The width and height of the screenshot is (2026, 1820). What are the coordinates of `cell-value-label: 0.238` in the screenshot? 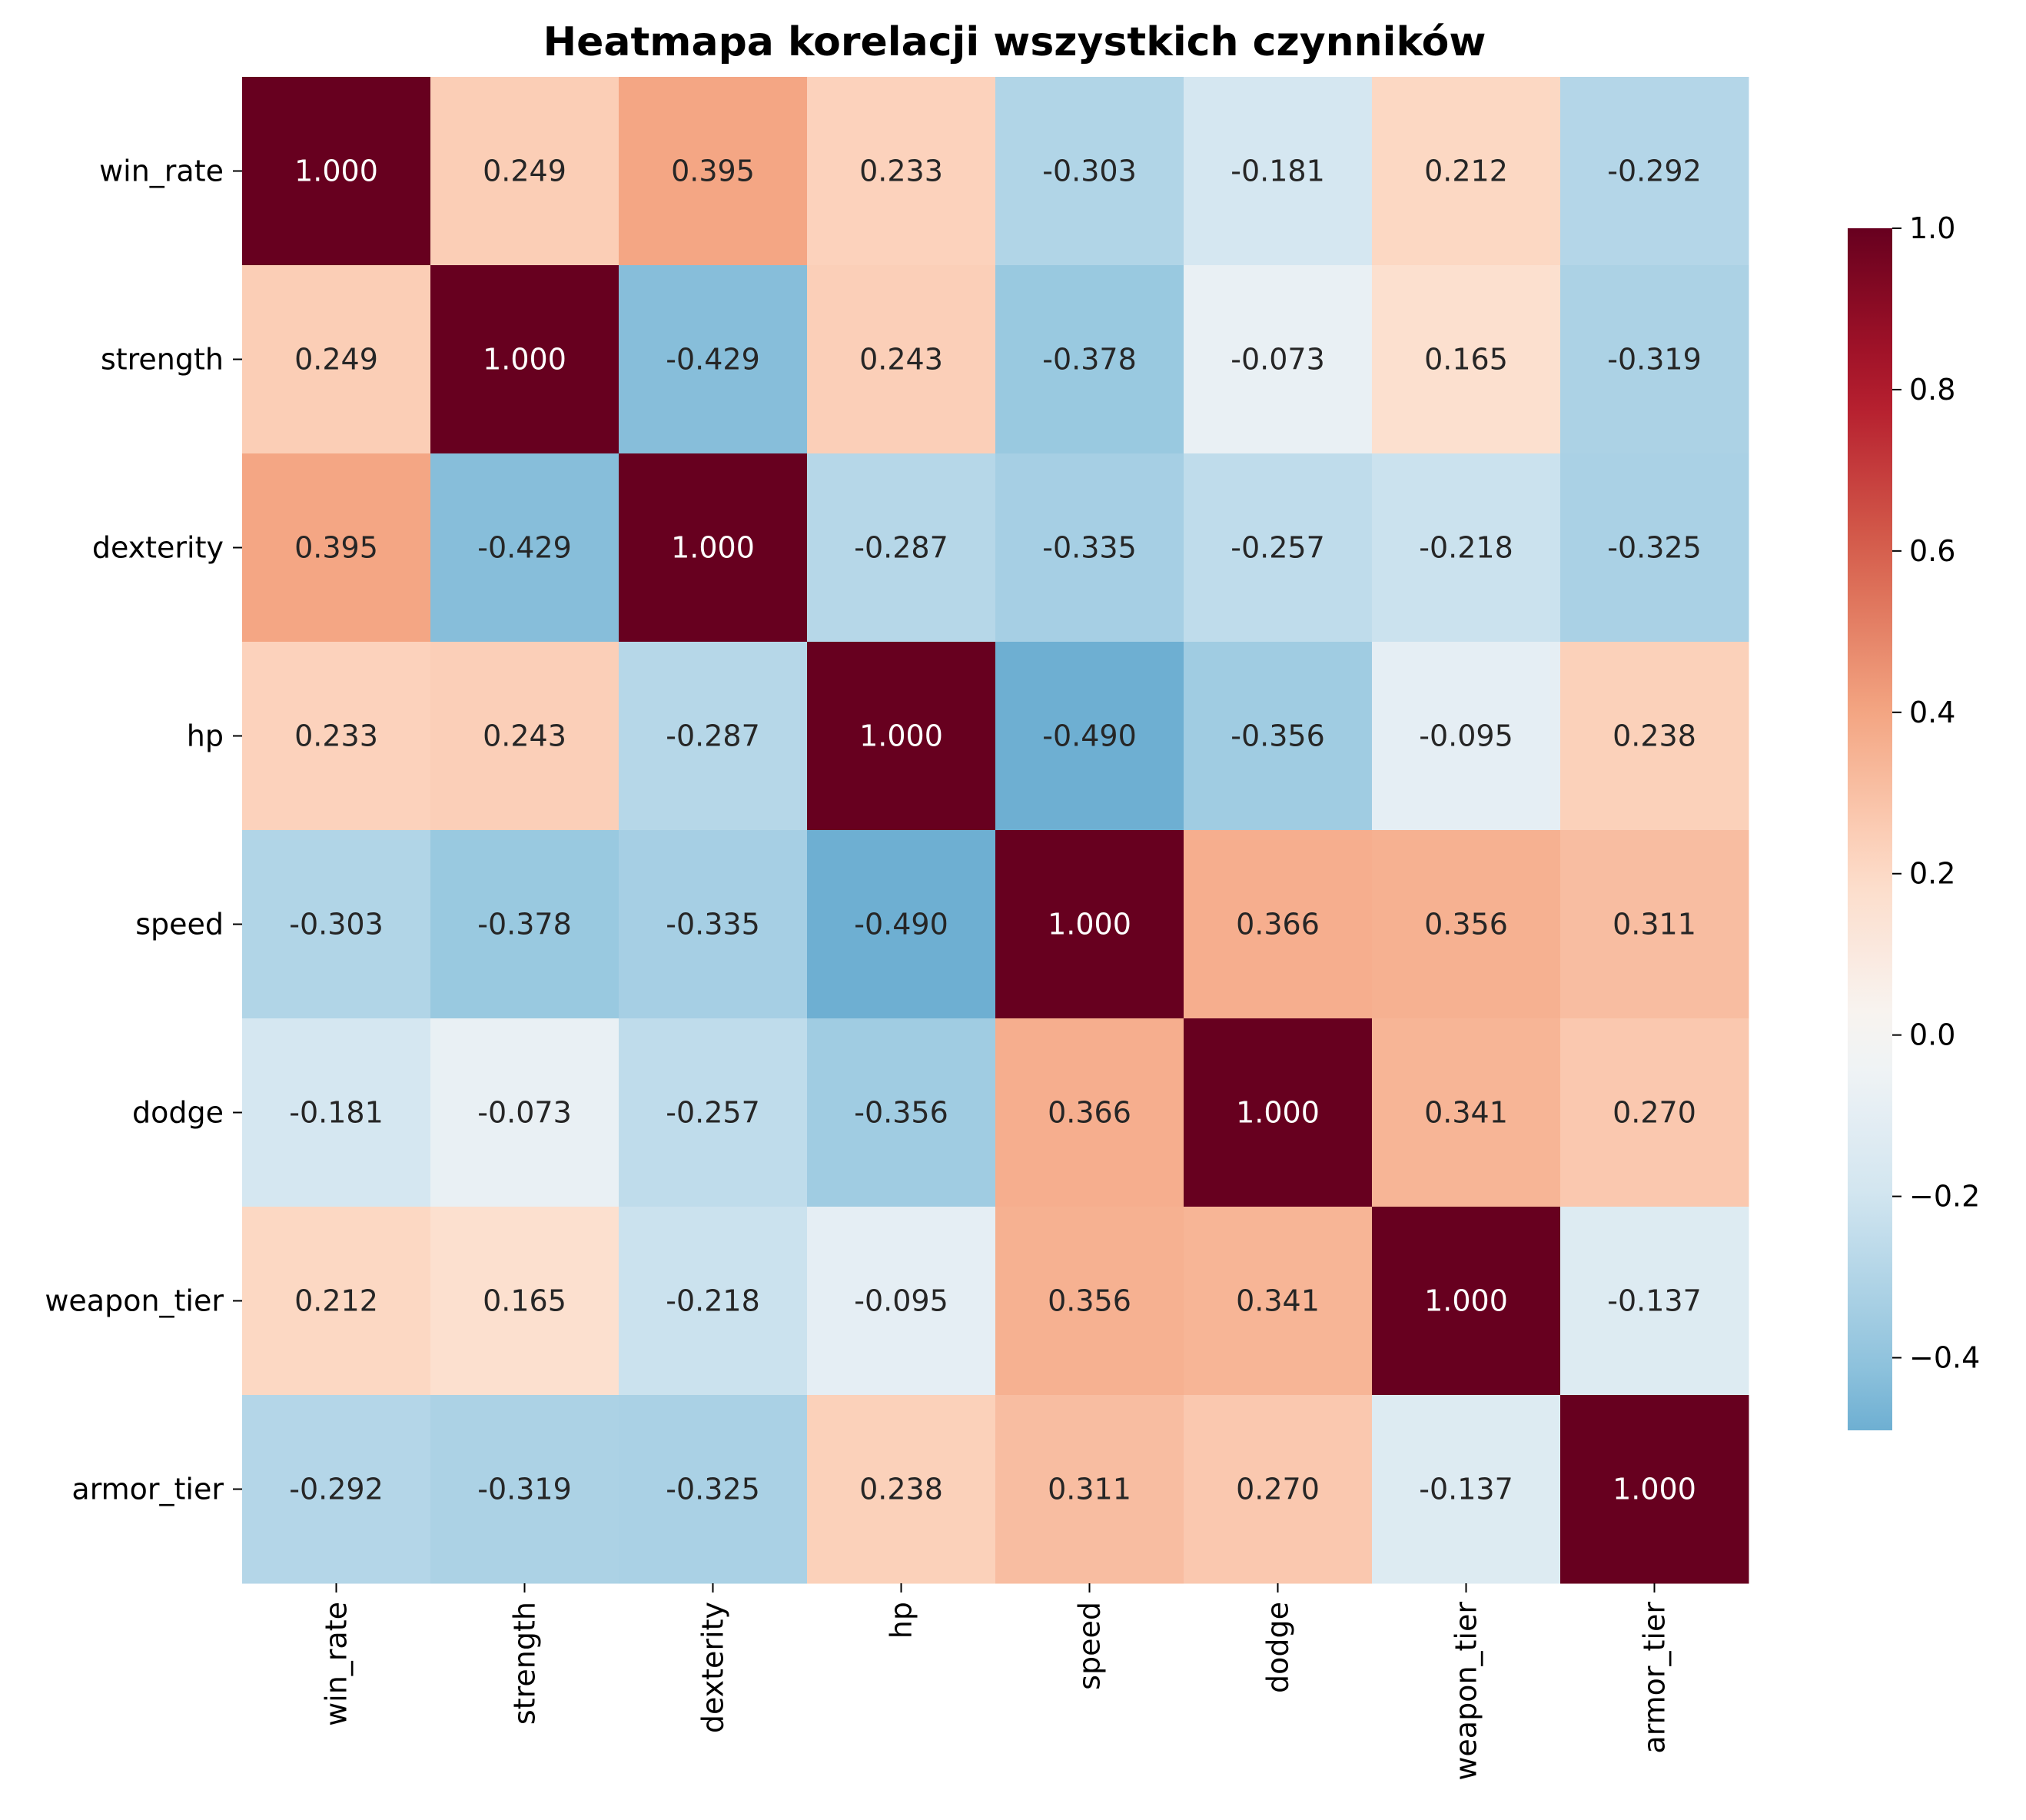 It's located at (901, 1489).